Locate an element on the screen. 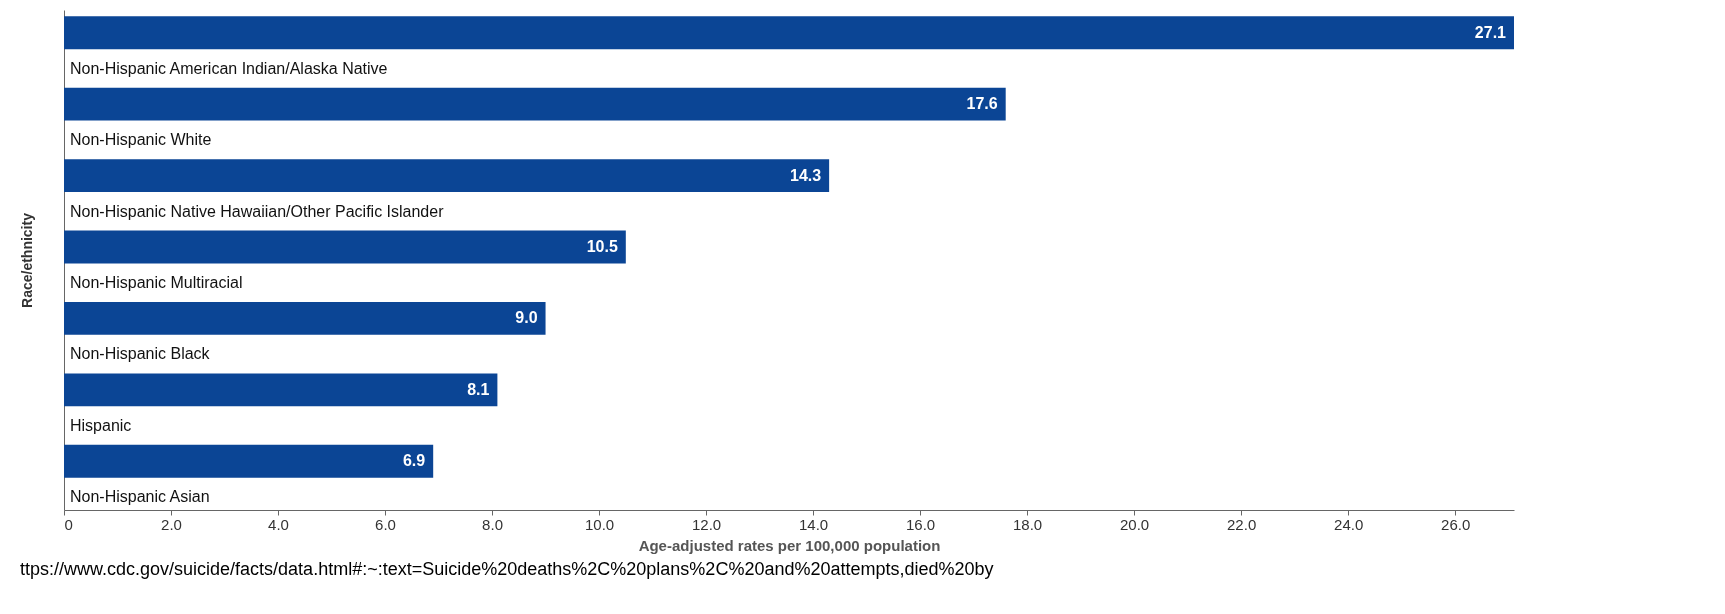 The image size is (1725, 614). y-tick-label: Non-Hispanic American Indian/Alaska Native is located at coordinates (229, 68).